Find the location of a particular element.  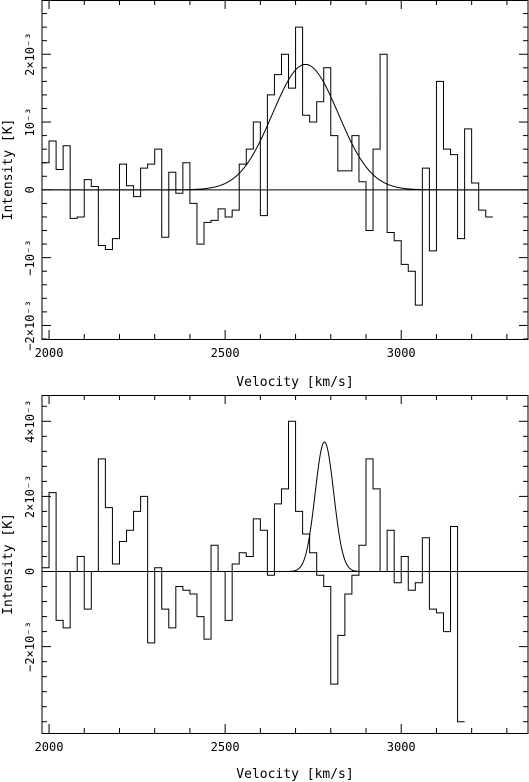

y-tick-label: −10⁻³ is located at coordinates (30, 258).